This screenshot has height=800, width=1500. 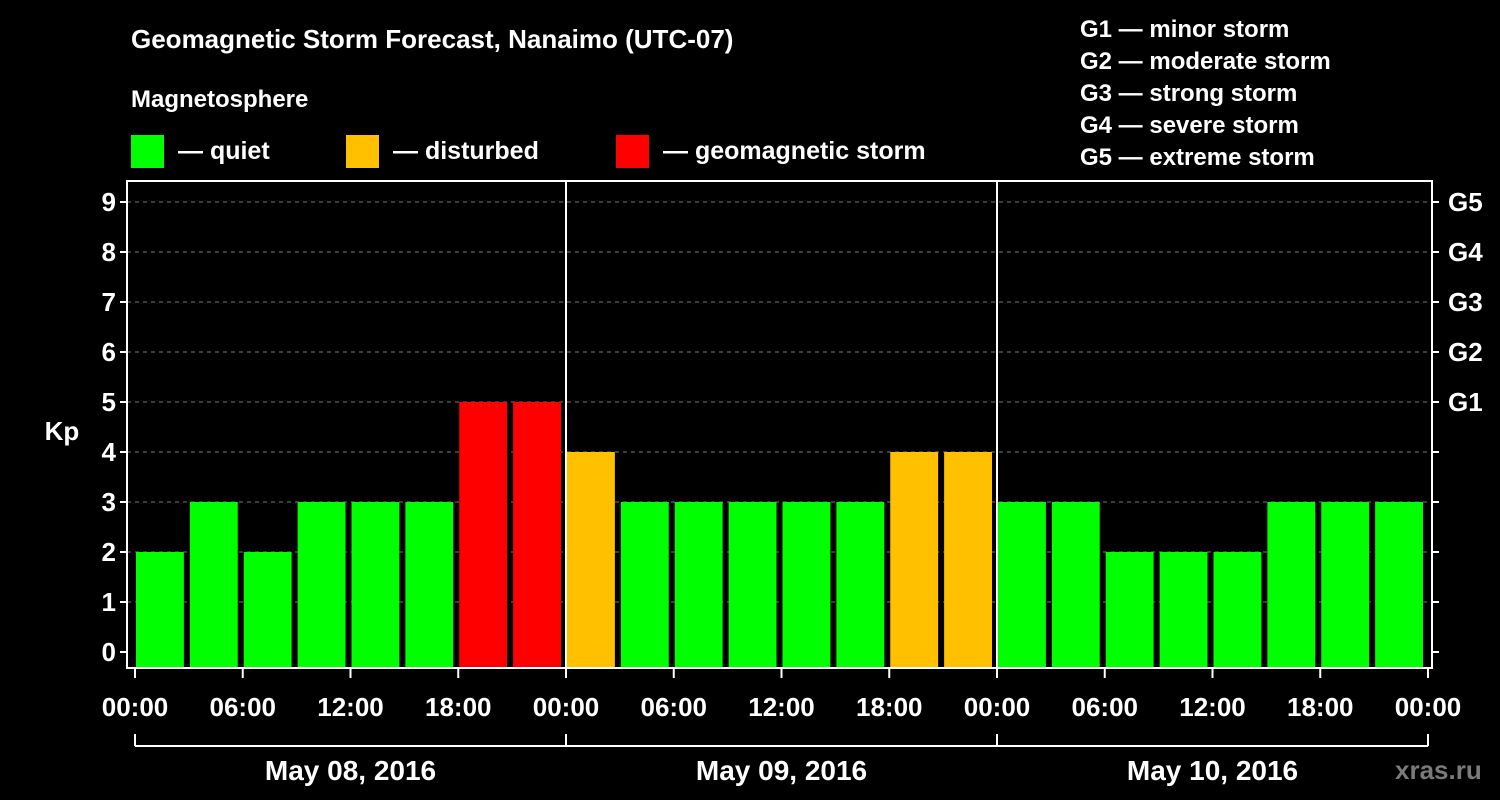 What do you see at coordinates (362, 151) in the screenshot?
I see `legend-swatch-disturbed` at bounding box center [362, 151].